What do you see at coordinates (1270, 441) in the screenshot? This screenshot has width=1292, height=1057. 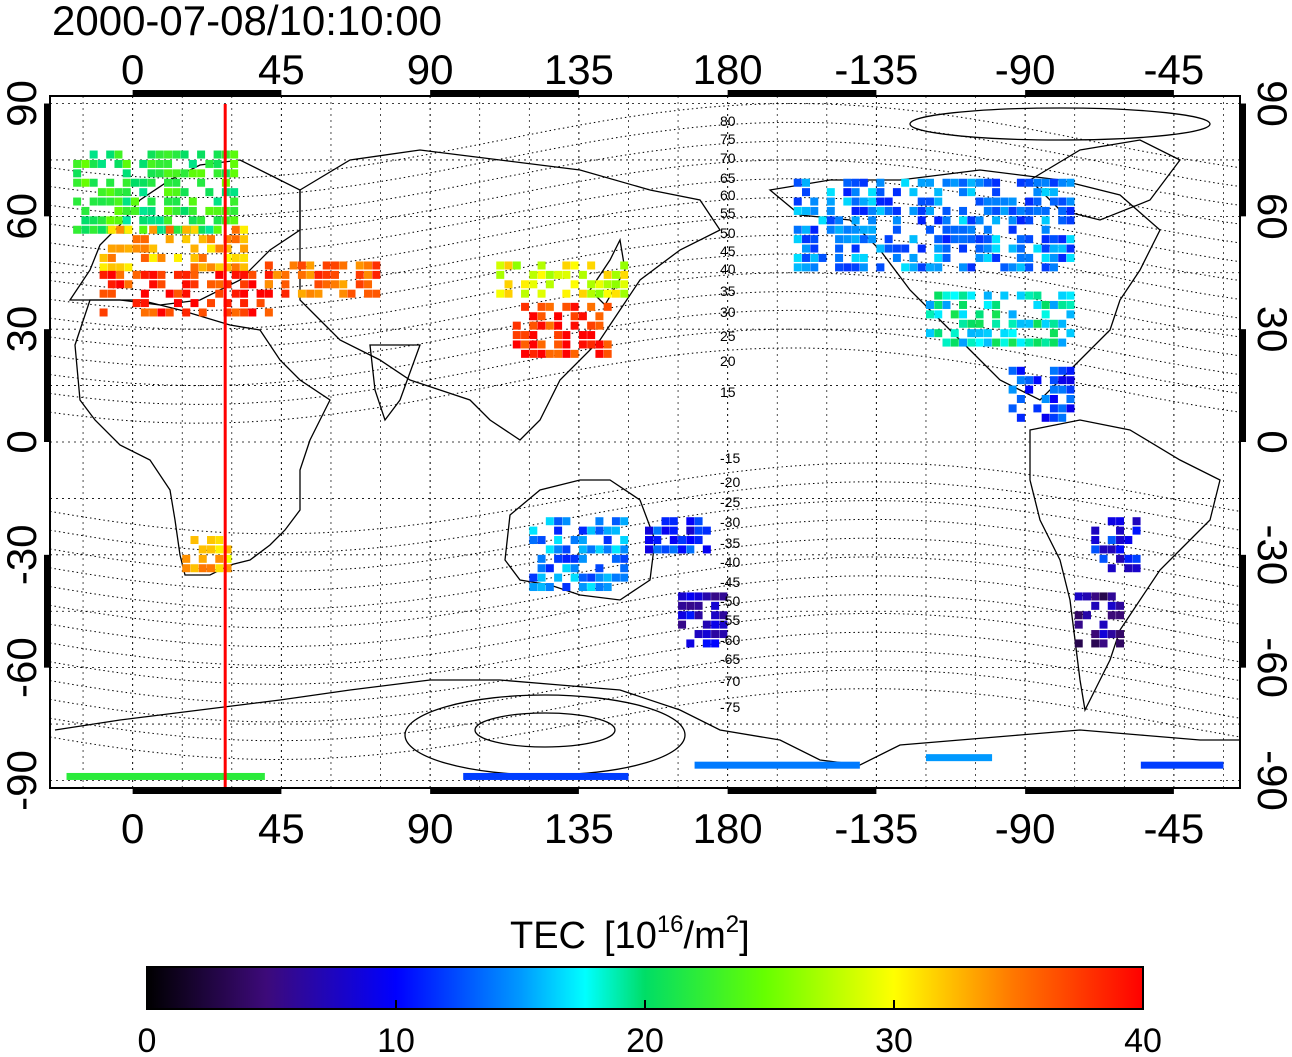 I see `y-tick-label-right: 0` at bounding box center [1270, 441].